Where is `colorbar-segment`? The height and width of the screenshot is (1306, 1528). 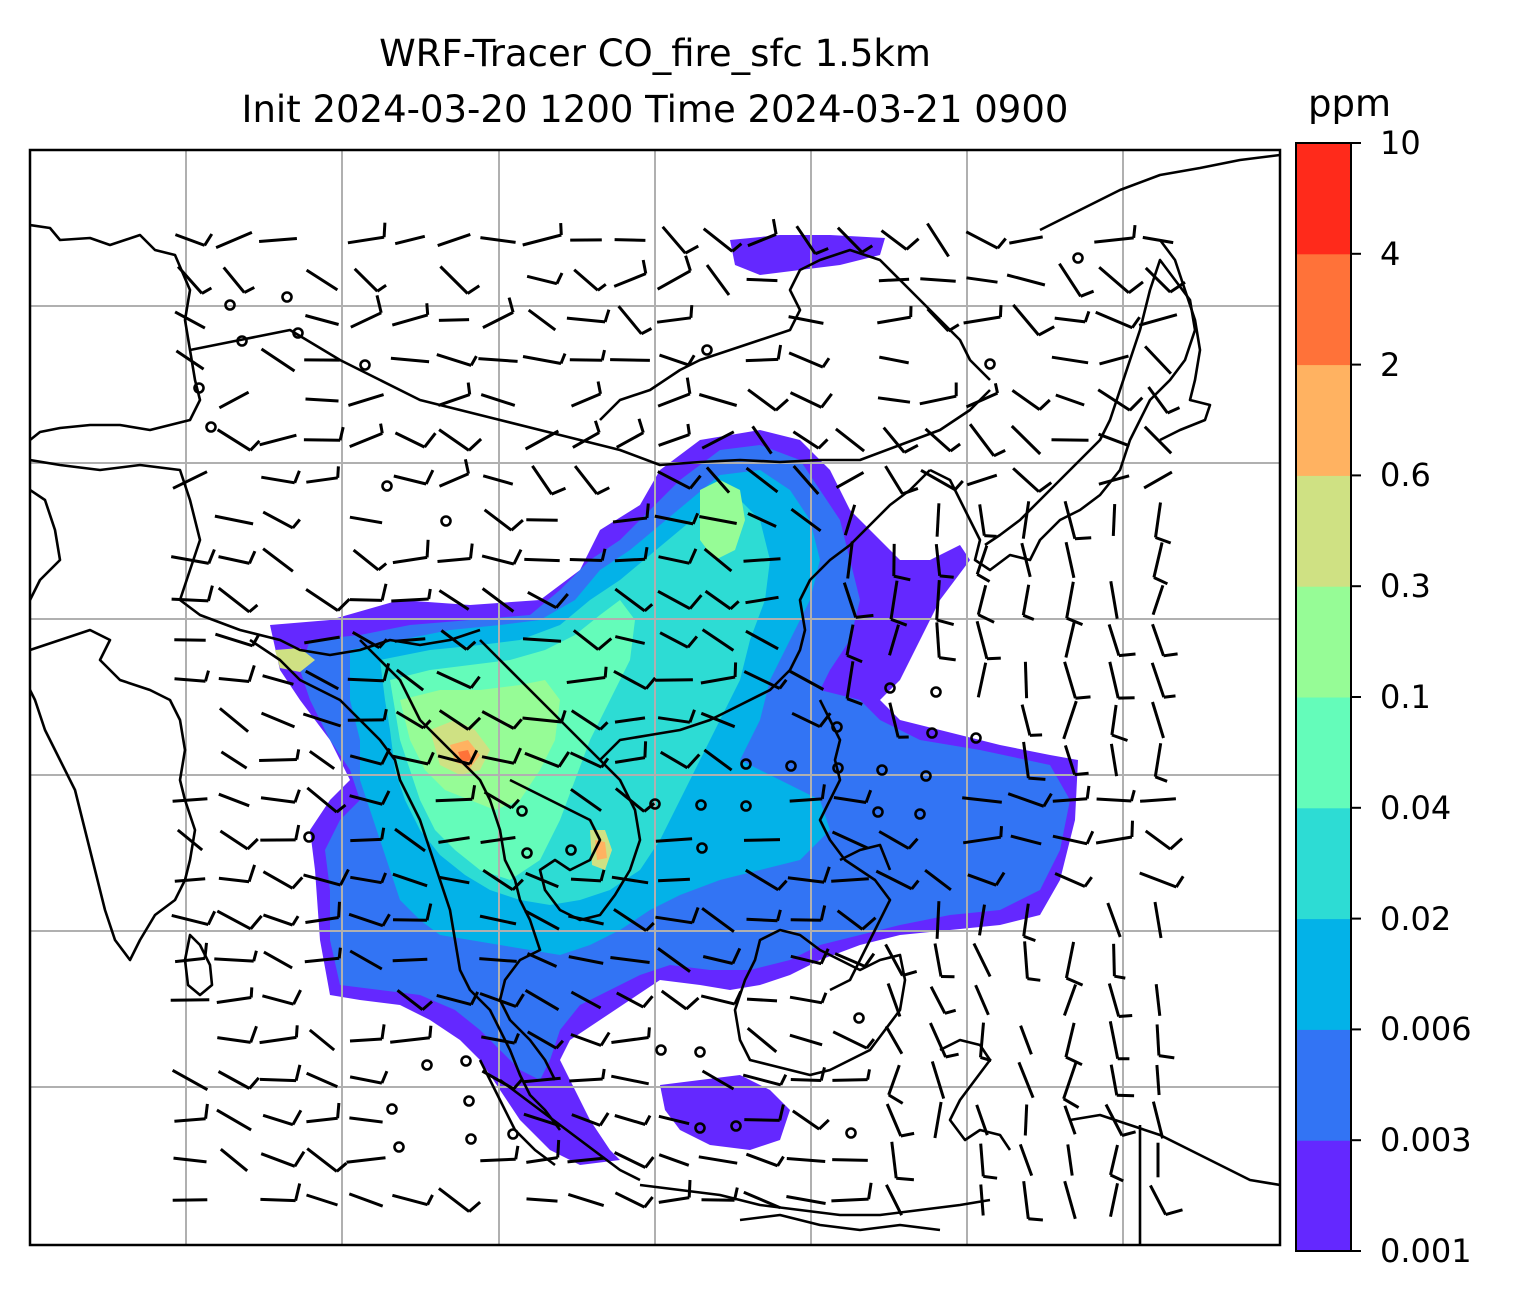
colorbar-segment is located at coordinates (1323, 309).